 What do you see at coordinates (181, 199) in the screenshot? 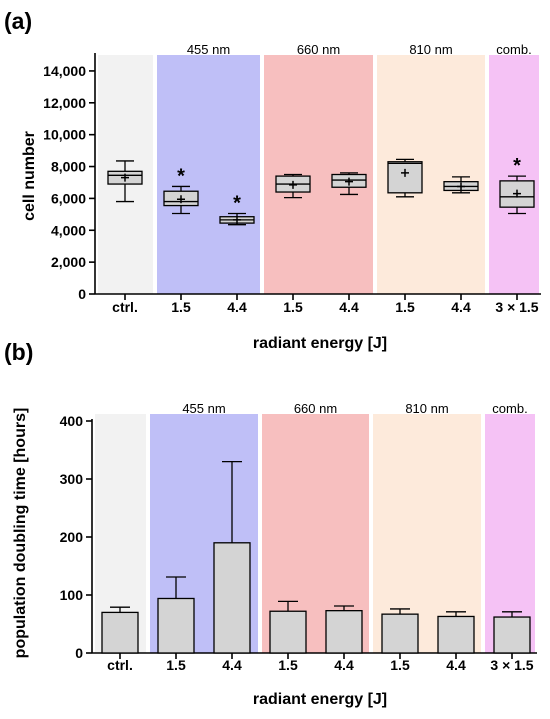
I see `box-1-mean-marker` at bounding box center [181, 199].